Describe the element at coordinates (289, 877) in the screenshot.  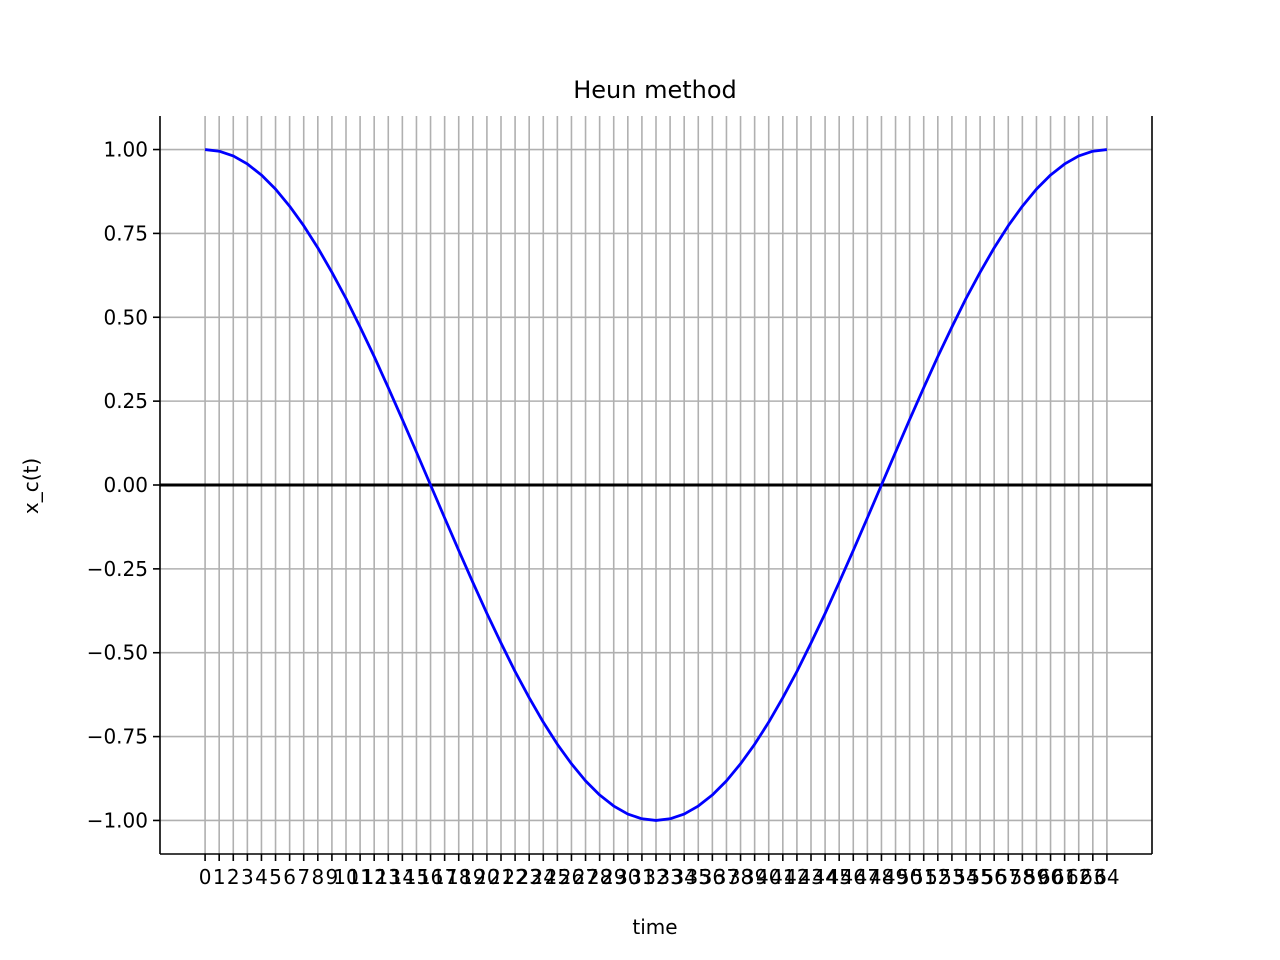
I see `x-tick-label-6: 6` at that location.